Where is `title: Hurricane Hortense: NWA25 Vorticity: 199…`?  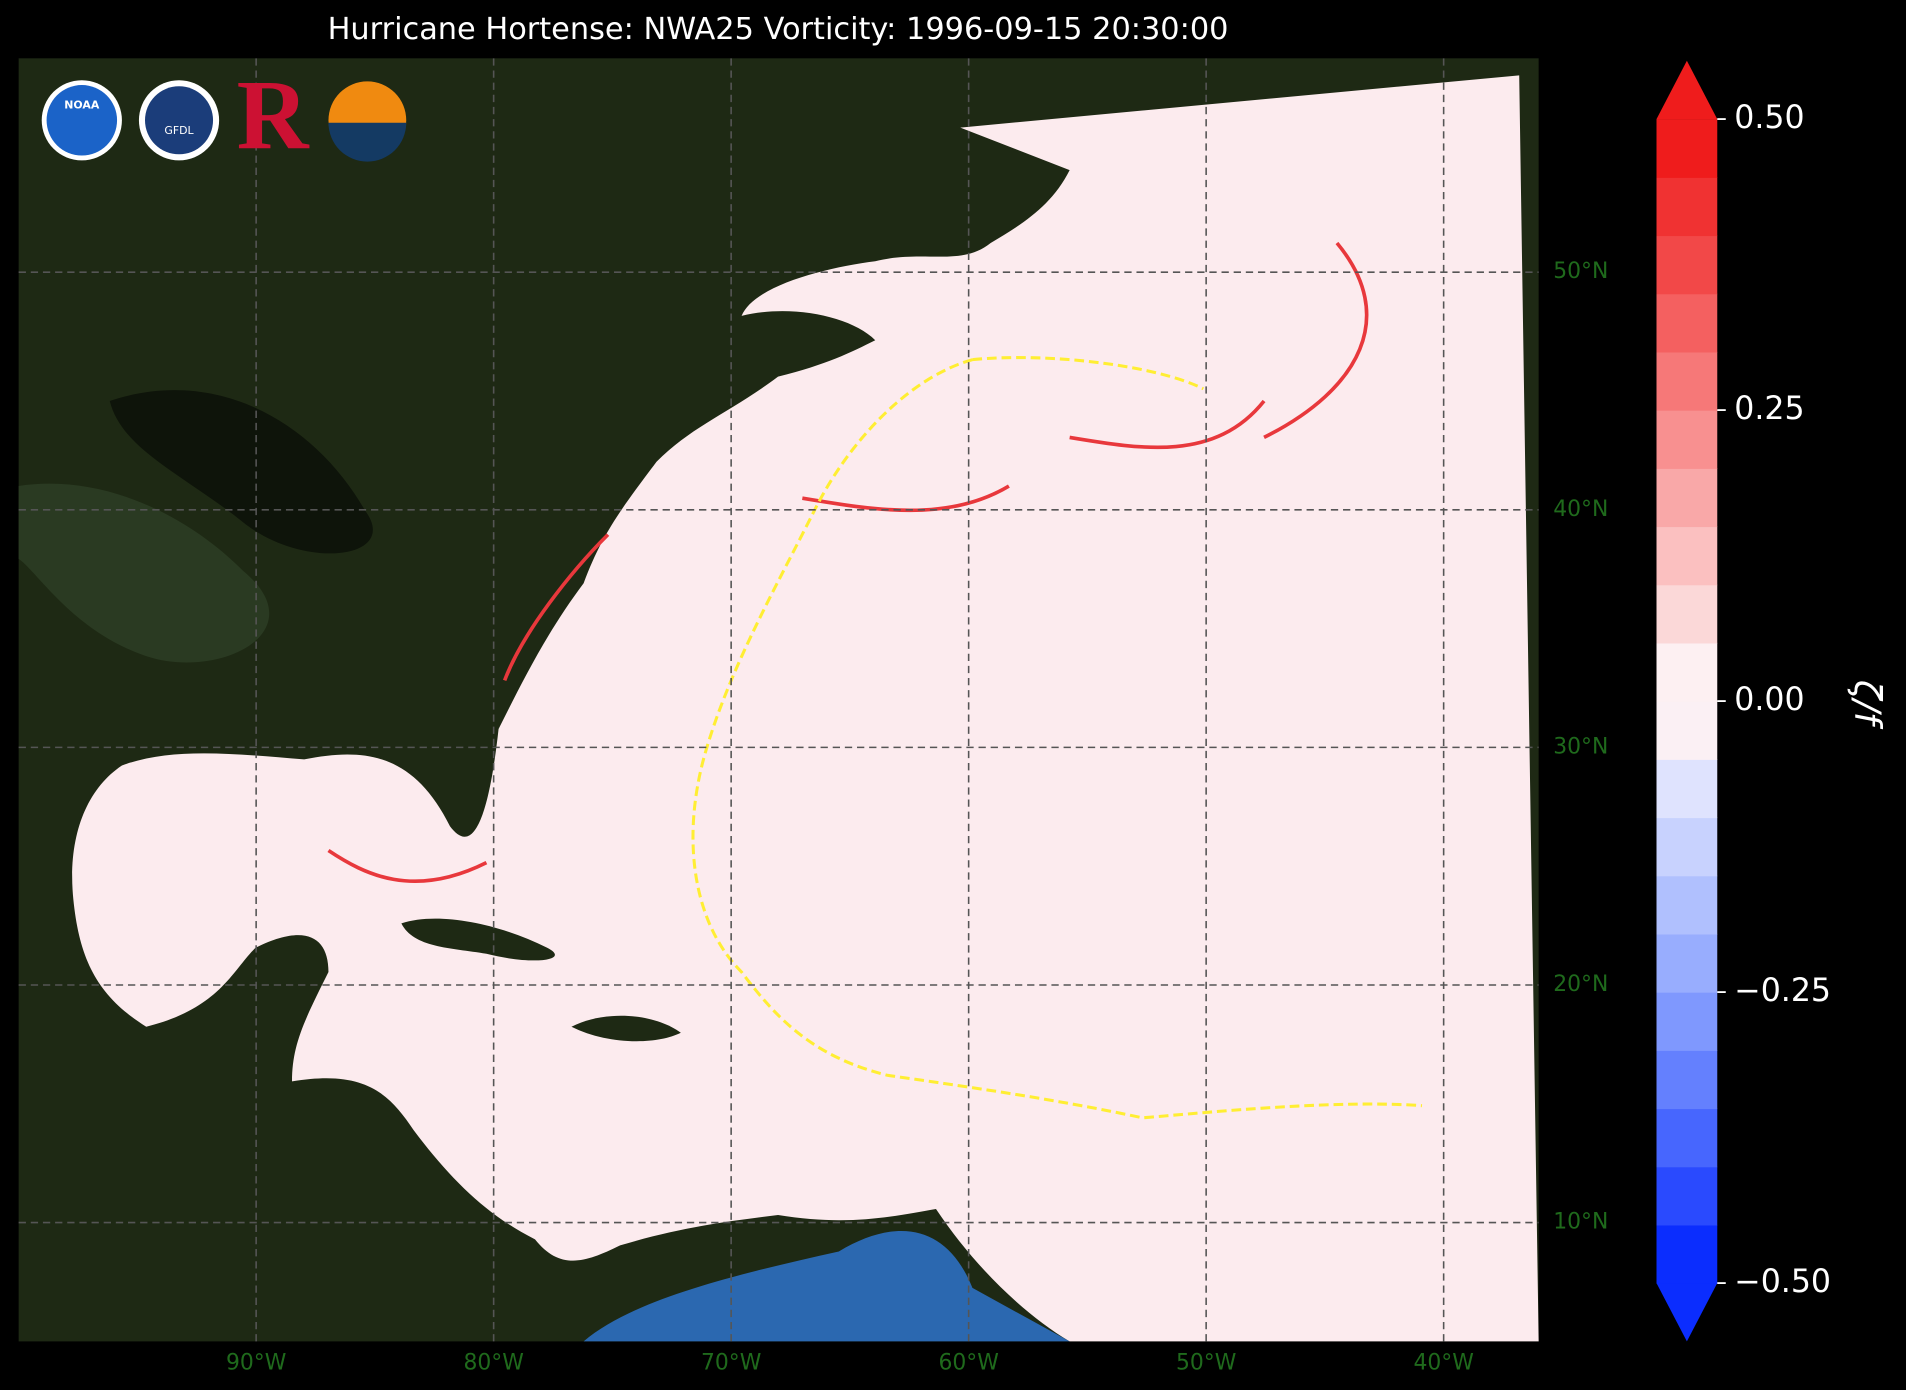 title: Hurricane Hortense: NWA25 Vorticity: 199… is located at coordinates (778, 29).